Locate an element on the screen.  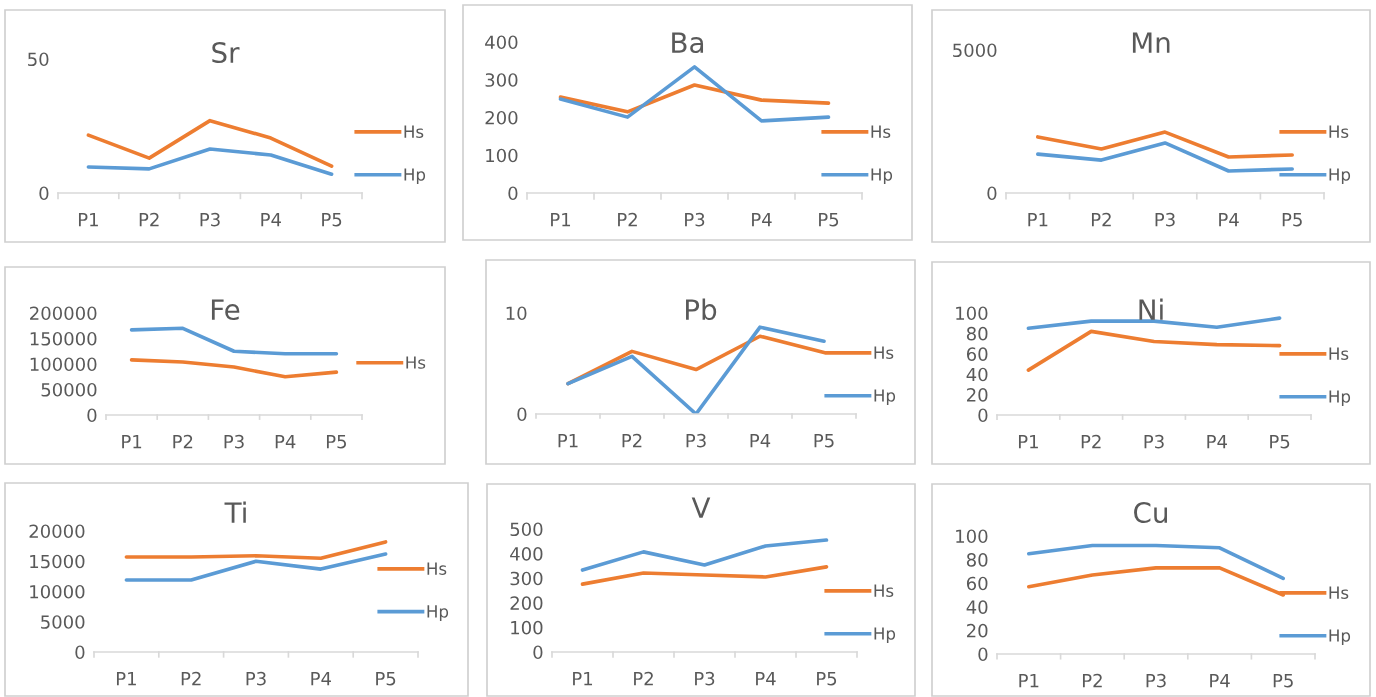
y-tick-label: 50000 is located at coordinates (69, 389).